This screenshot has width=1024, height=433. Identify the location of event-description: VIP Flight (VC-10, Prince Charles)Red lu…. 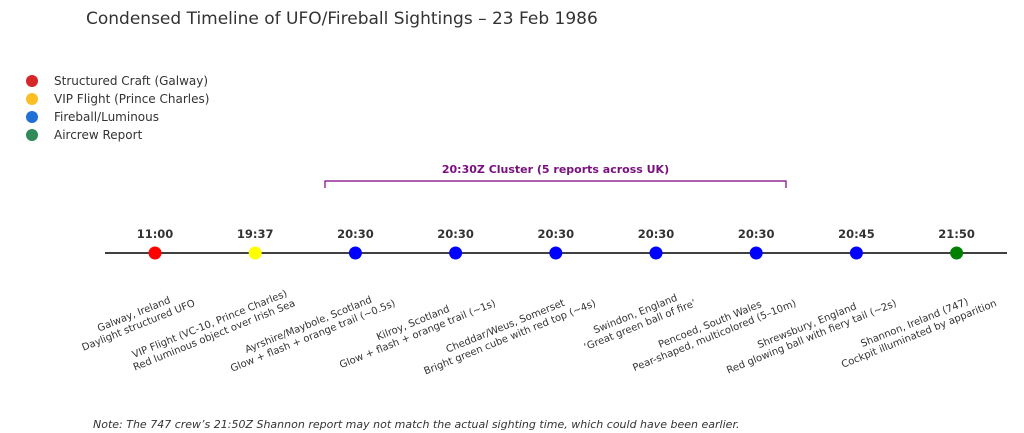
(212, 330).